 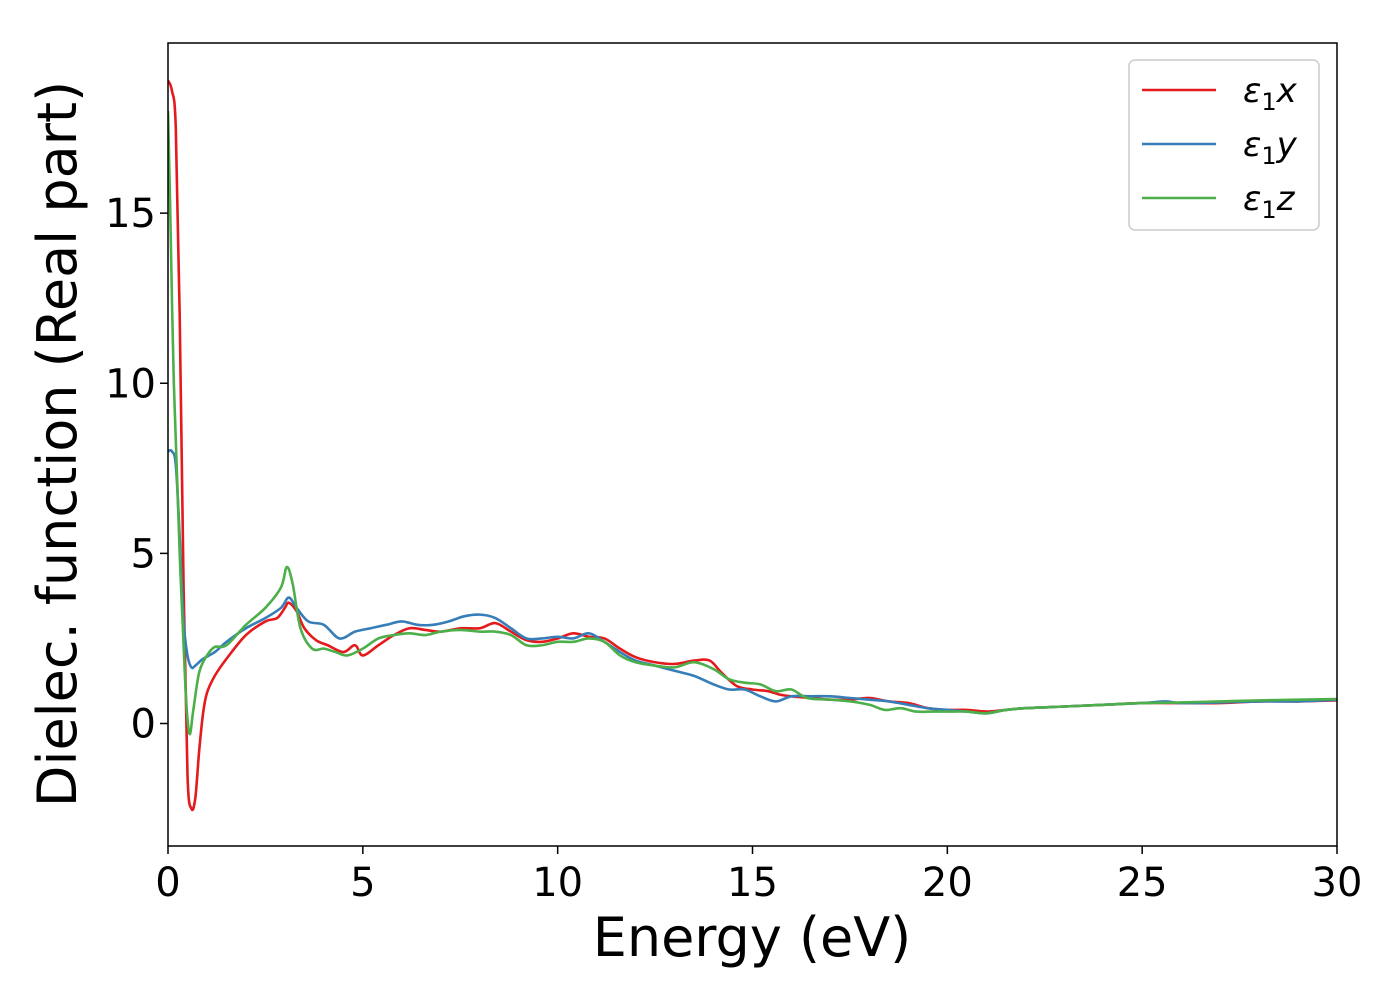 What do you see at coordinates (1269, 201) in the screenshot?
I see `legend-label-z: ε1z` at bounding box center [1269, 201].